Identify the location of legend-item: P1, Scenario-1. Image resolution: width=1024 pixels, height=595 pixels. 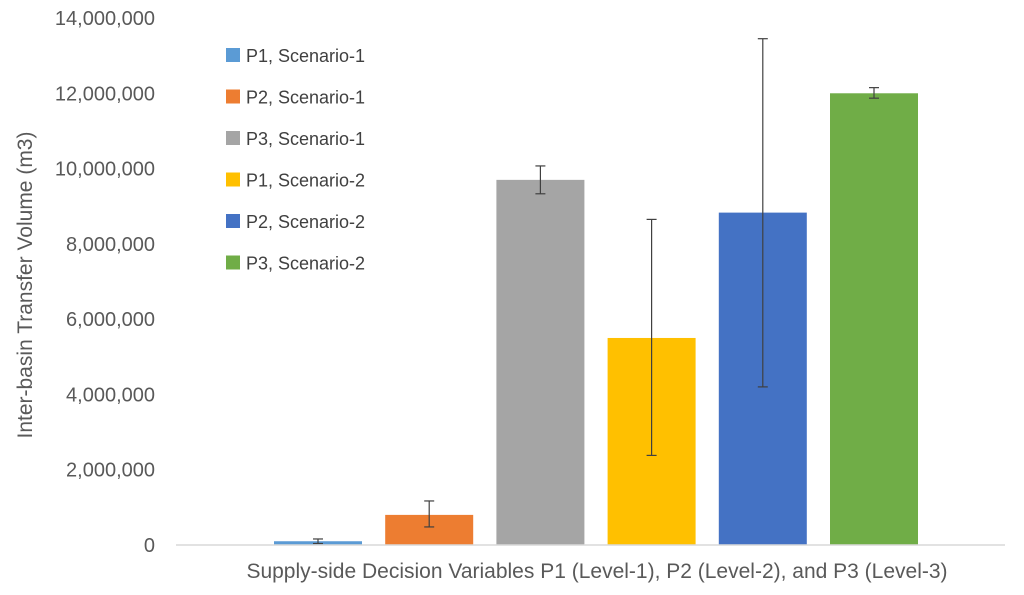
(295, 56).